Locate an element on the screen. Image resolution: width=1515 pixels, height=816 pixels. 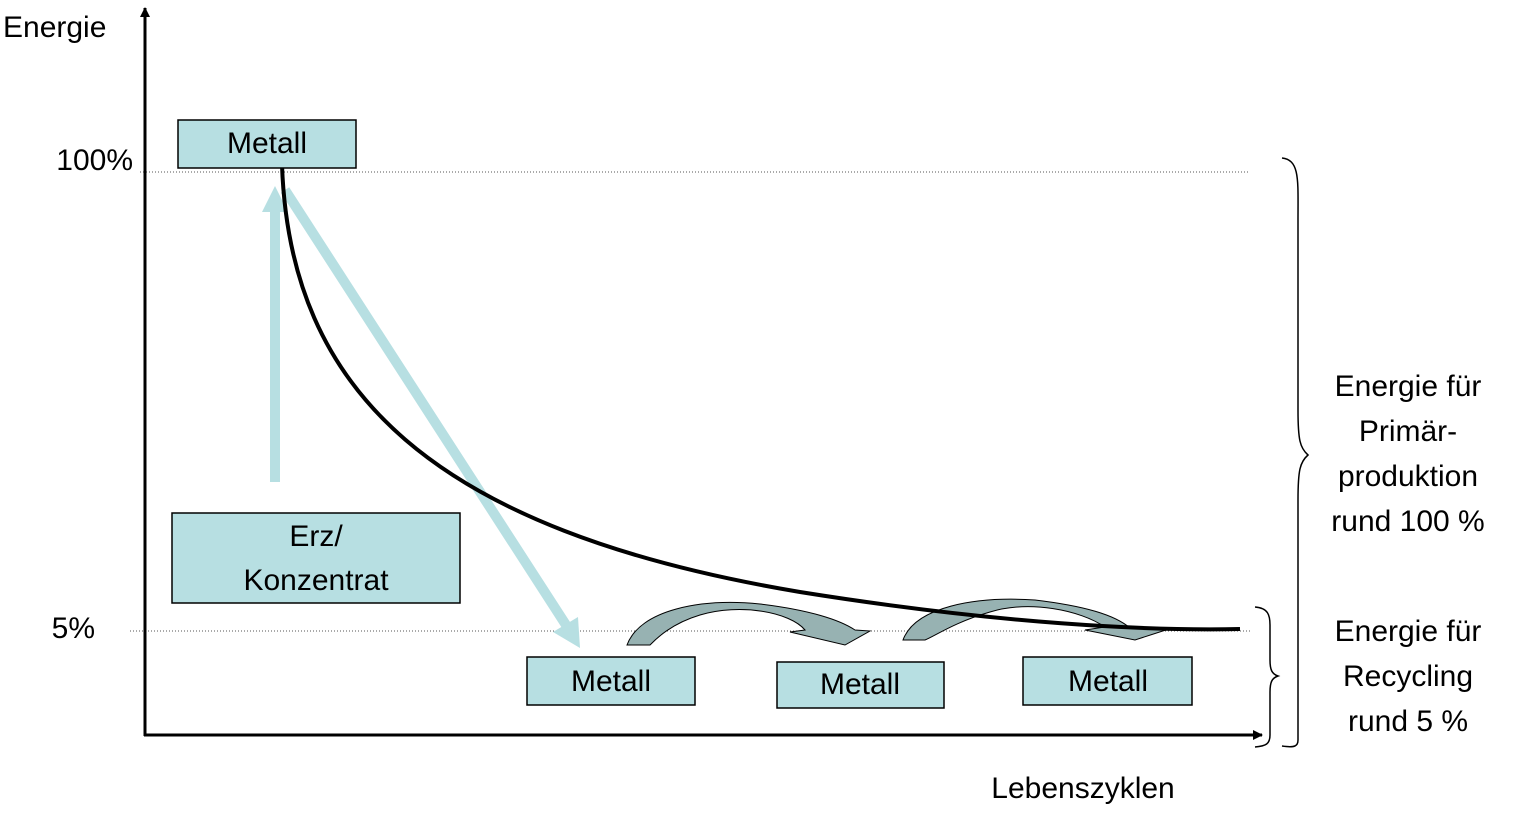
level-label: 5% is located at coordinates (73, 628).